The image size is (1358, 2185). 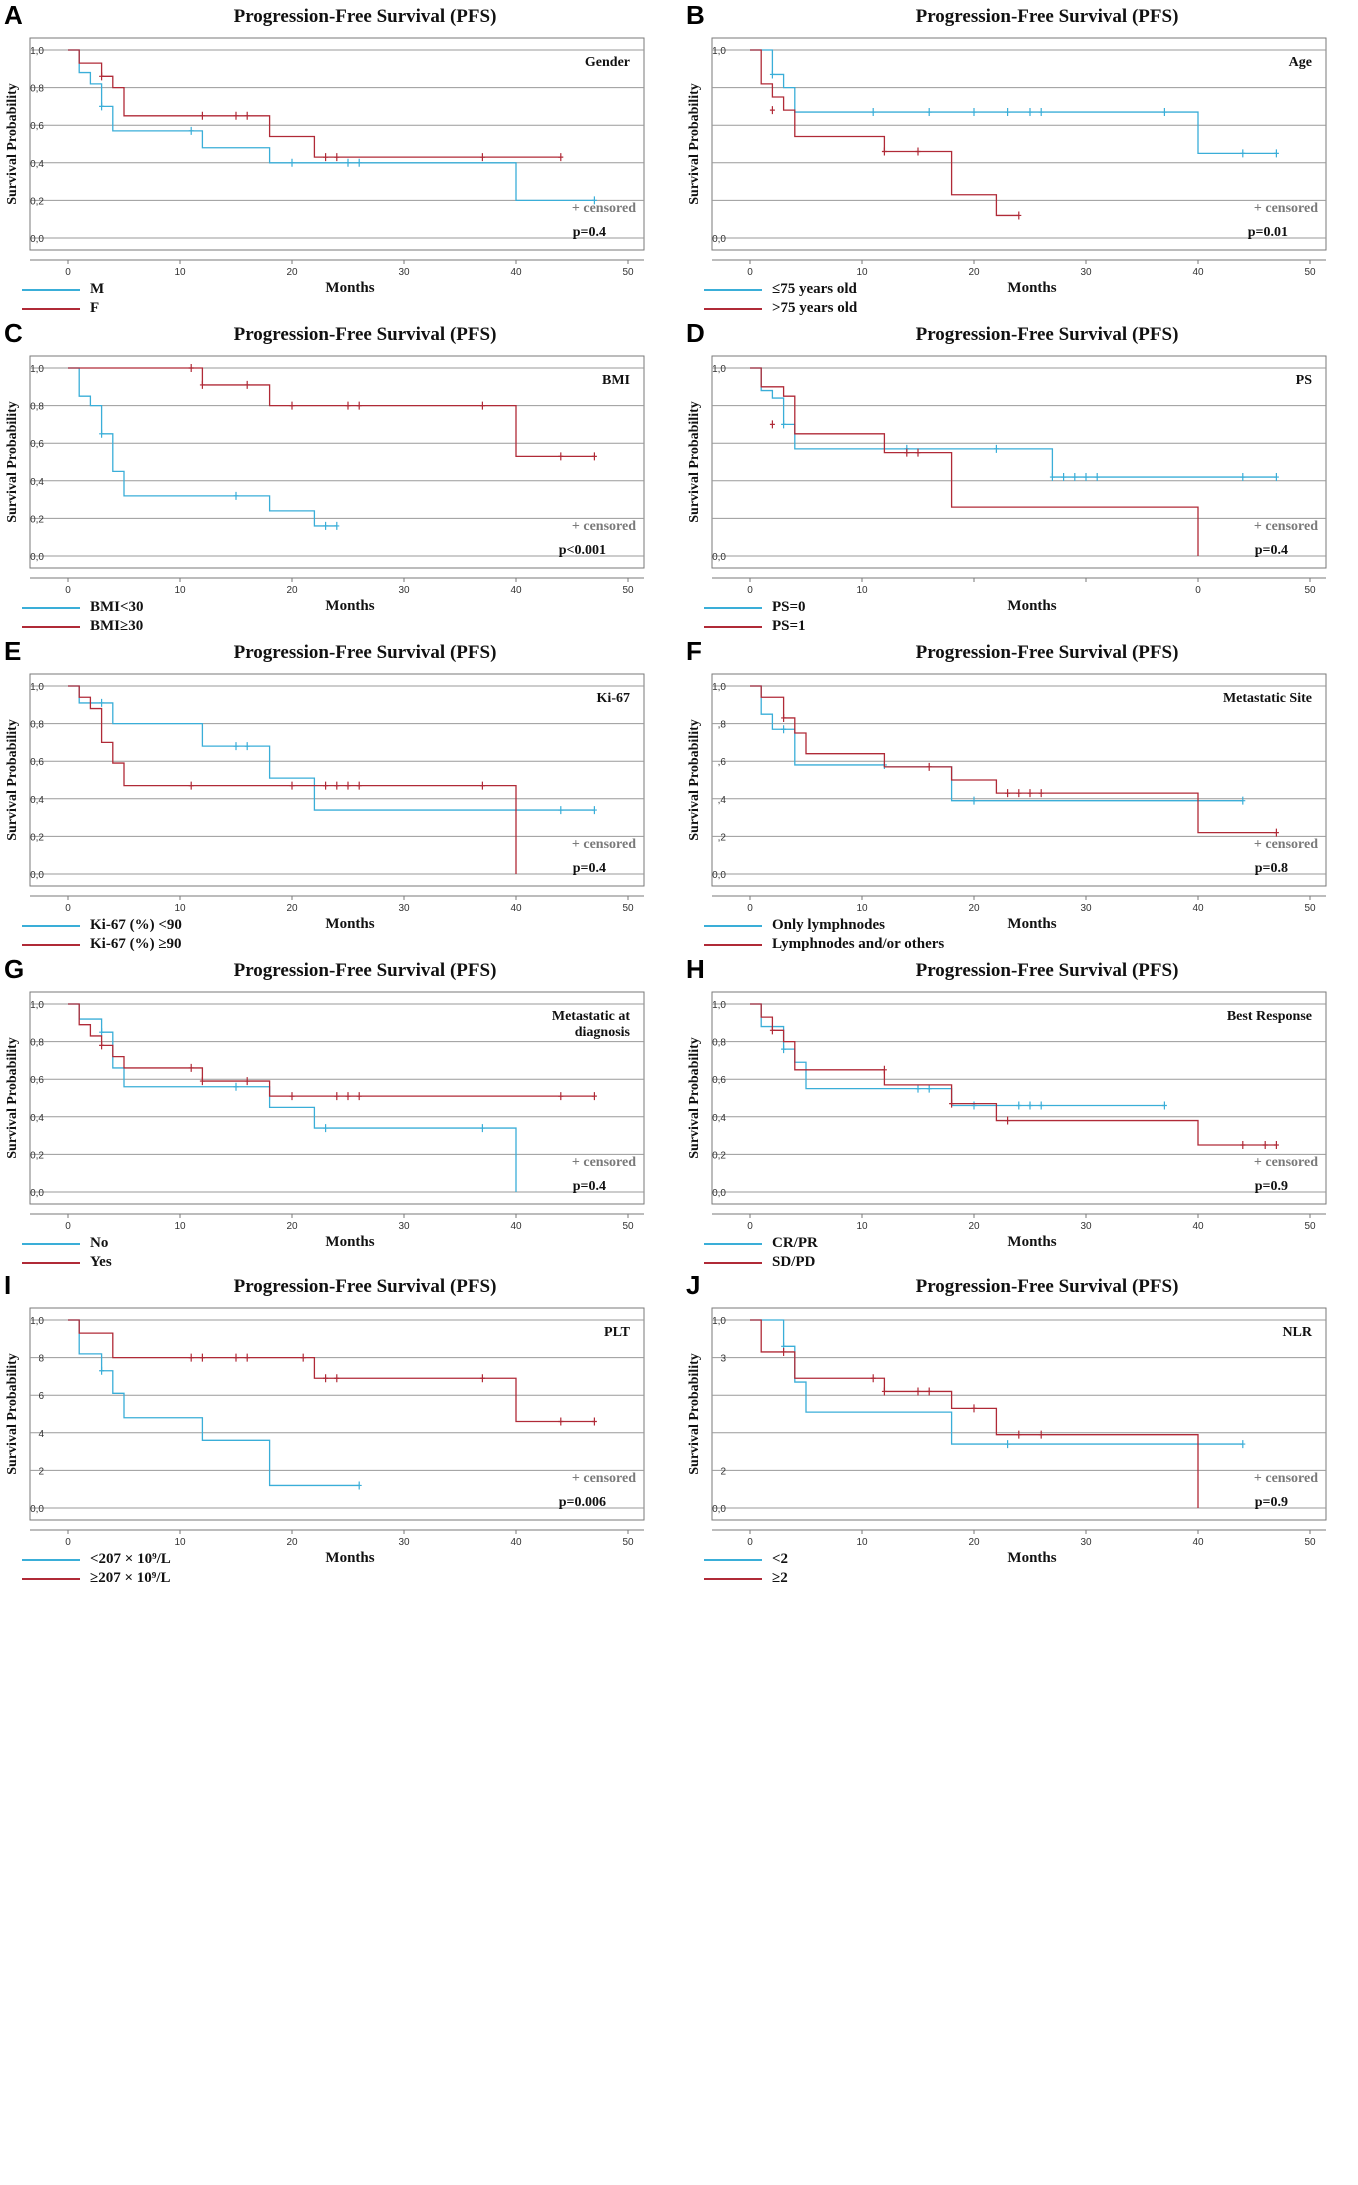 I want to click on legend-label: Ki-67 (%) <90, so click(x=136, y=925).